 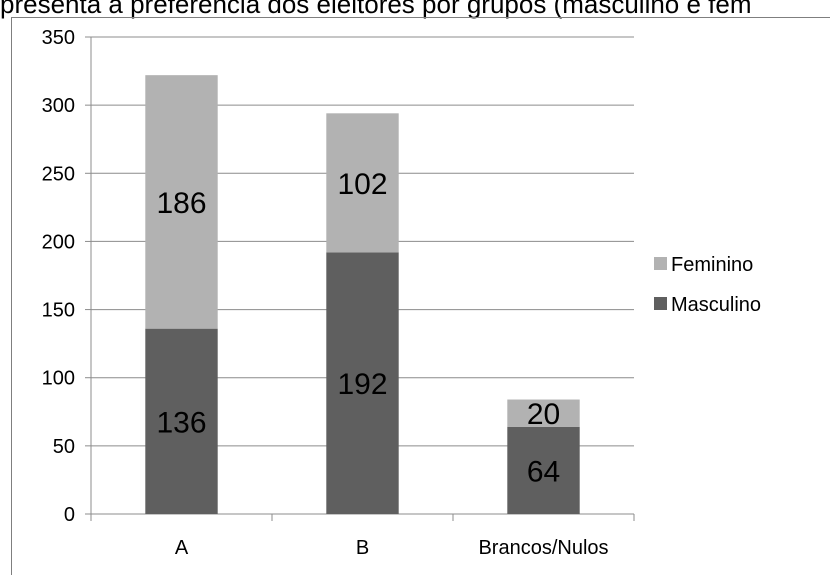 What do you see at coordinates (362, 548) in the screenshot?
I see `x-category-label: B` at bounding box center [362, 548].